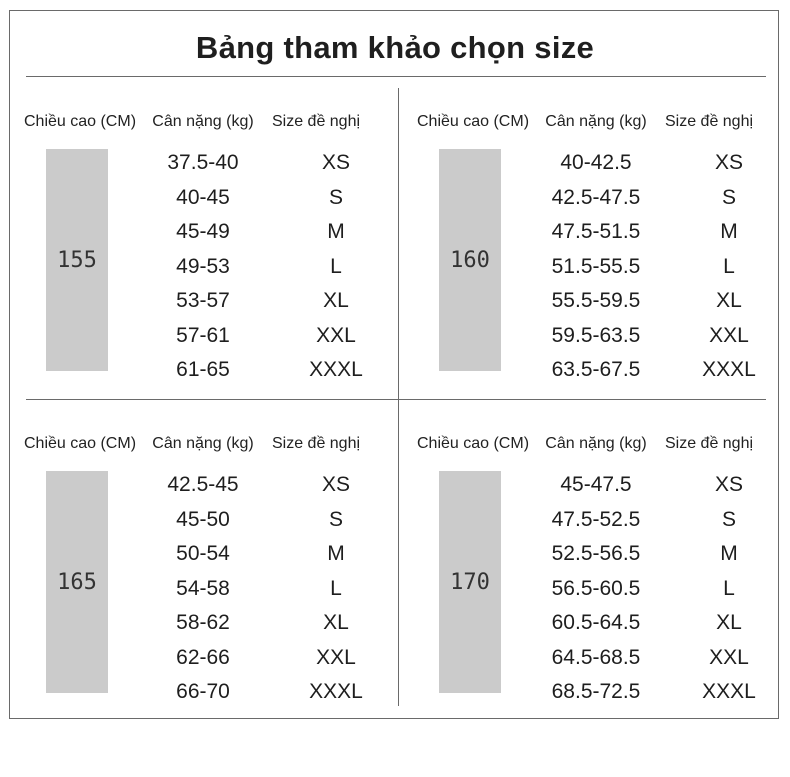 The image size is (790, 777). I want to click on weight-range: 60.5-64.5, so click(596, 622).